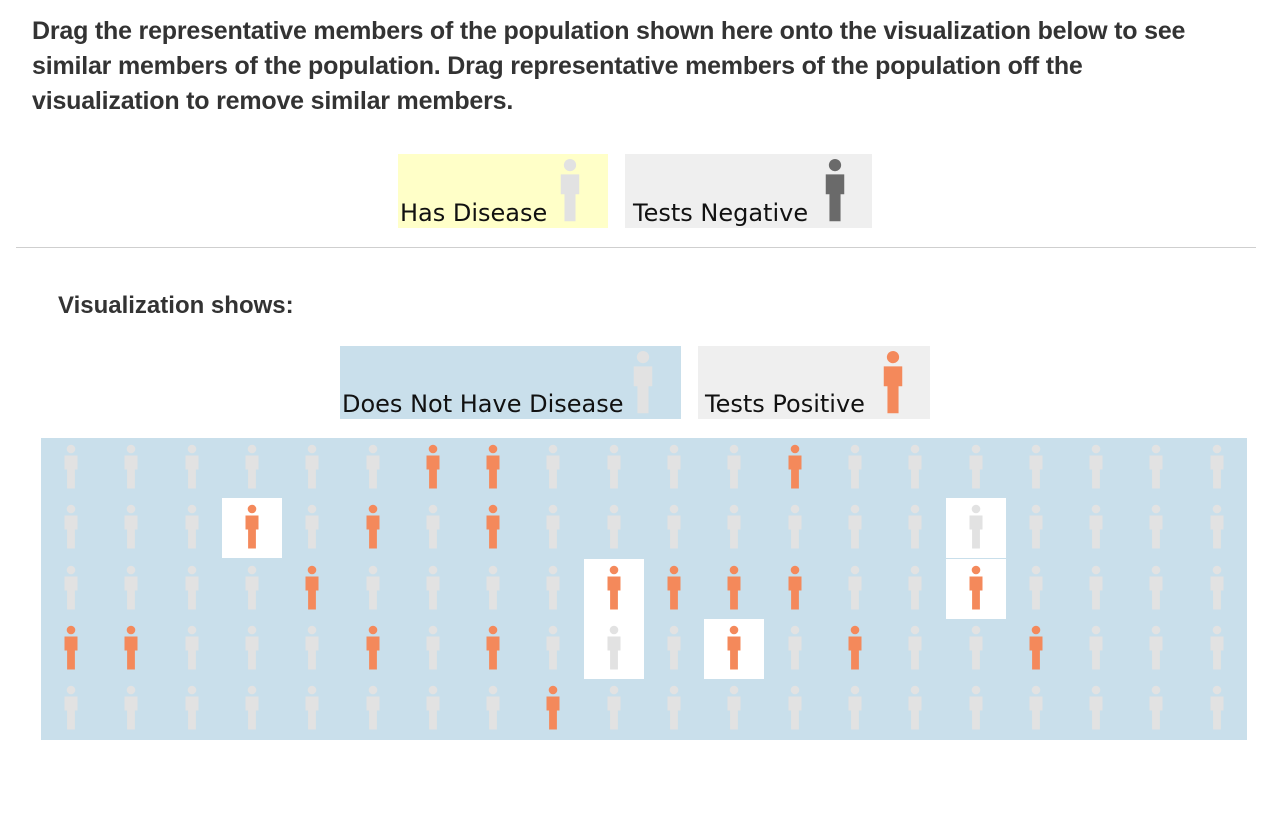 The image size is (1280, 828). Describe the element at coordinates (503, 191) in the screenshot. I see `has-disease-card: Has Disease` at that location.